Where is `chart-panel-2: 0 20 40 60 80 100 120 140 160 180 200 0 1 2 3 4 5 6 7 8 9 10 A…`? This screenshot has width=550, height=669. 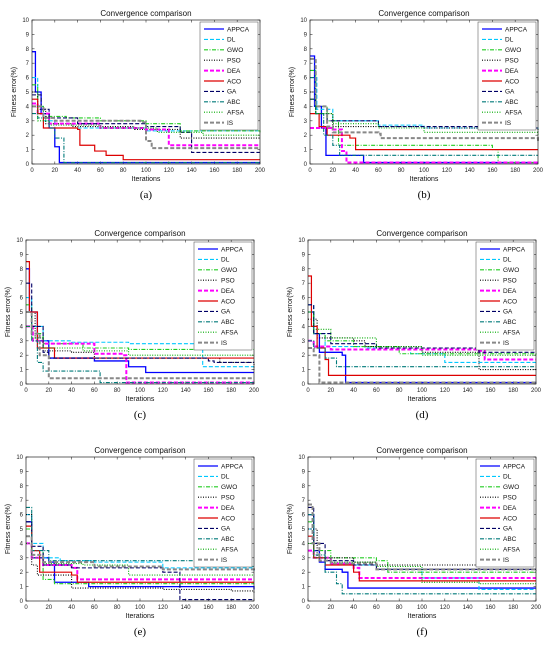 chart-panel-2: 0 20 40 60 80 100 120 140 160 180 200 0 1 2 3 4 5 6 7 8 9 10 A… is located at coordinates (416, 105).